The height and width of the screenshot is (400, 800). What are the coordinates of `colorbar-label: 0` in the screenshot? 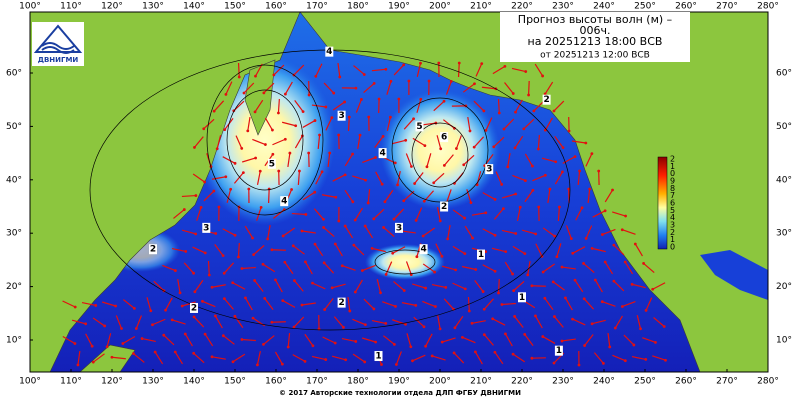 It's located at (672, 173).